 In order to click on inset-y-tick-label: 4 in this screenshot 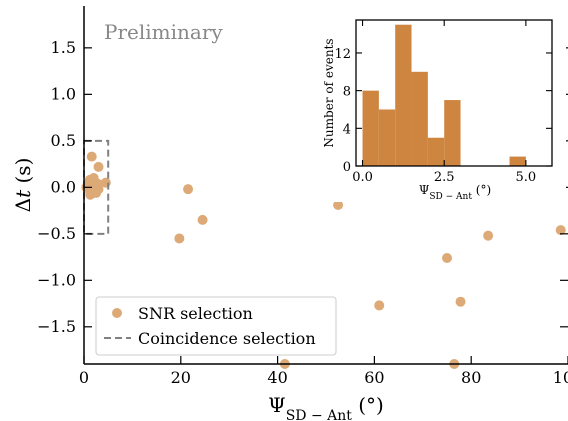, I will do `click(347, 129)`.